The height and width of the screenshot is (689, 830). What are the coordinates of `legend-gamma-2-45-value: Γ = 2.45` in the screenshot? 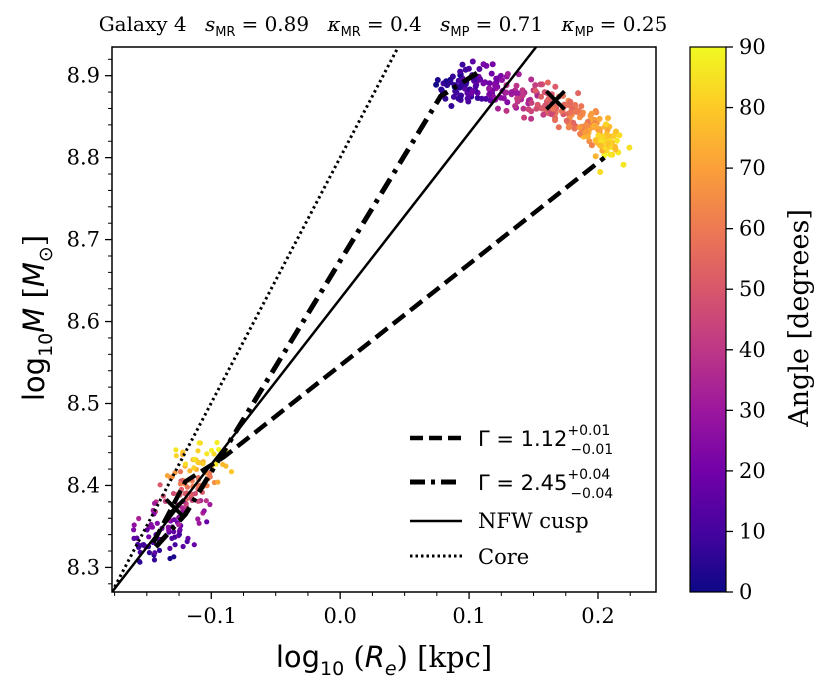 It's located at (522, 483).